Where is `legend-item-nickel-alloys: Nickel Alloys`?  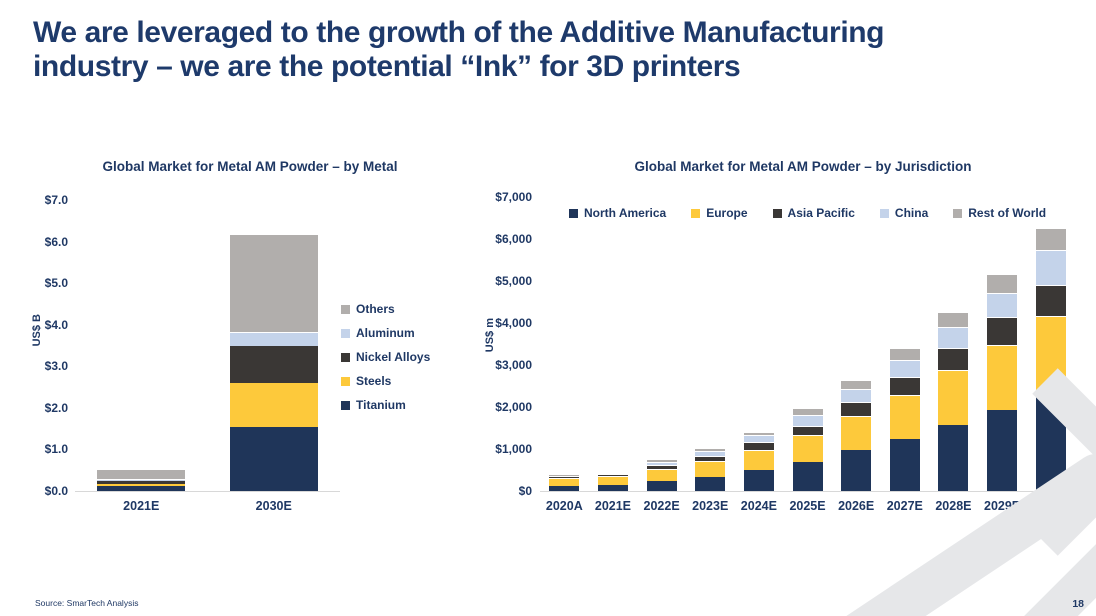
legend-item-nickel-alloys: Nickel Alloys is located at coordinates (385, 357).